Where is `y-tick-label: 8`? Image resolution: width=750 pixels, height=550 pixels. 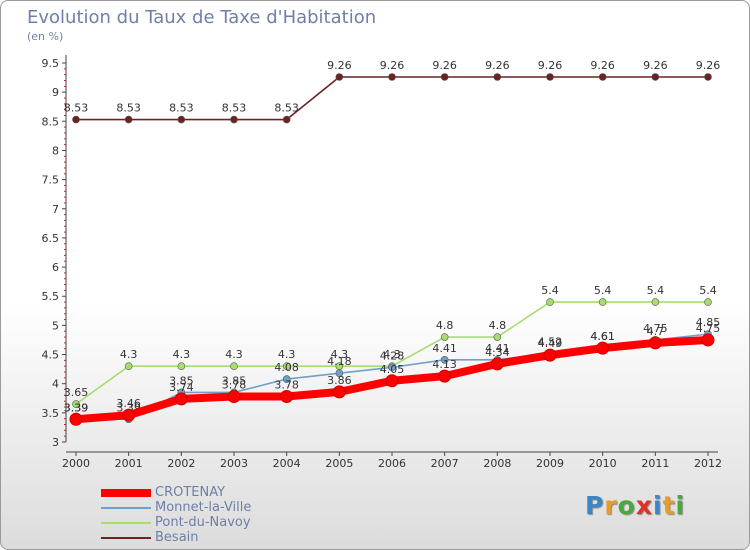 y-tick-label: 8 is located at coordinates (55, 150).